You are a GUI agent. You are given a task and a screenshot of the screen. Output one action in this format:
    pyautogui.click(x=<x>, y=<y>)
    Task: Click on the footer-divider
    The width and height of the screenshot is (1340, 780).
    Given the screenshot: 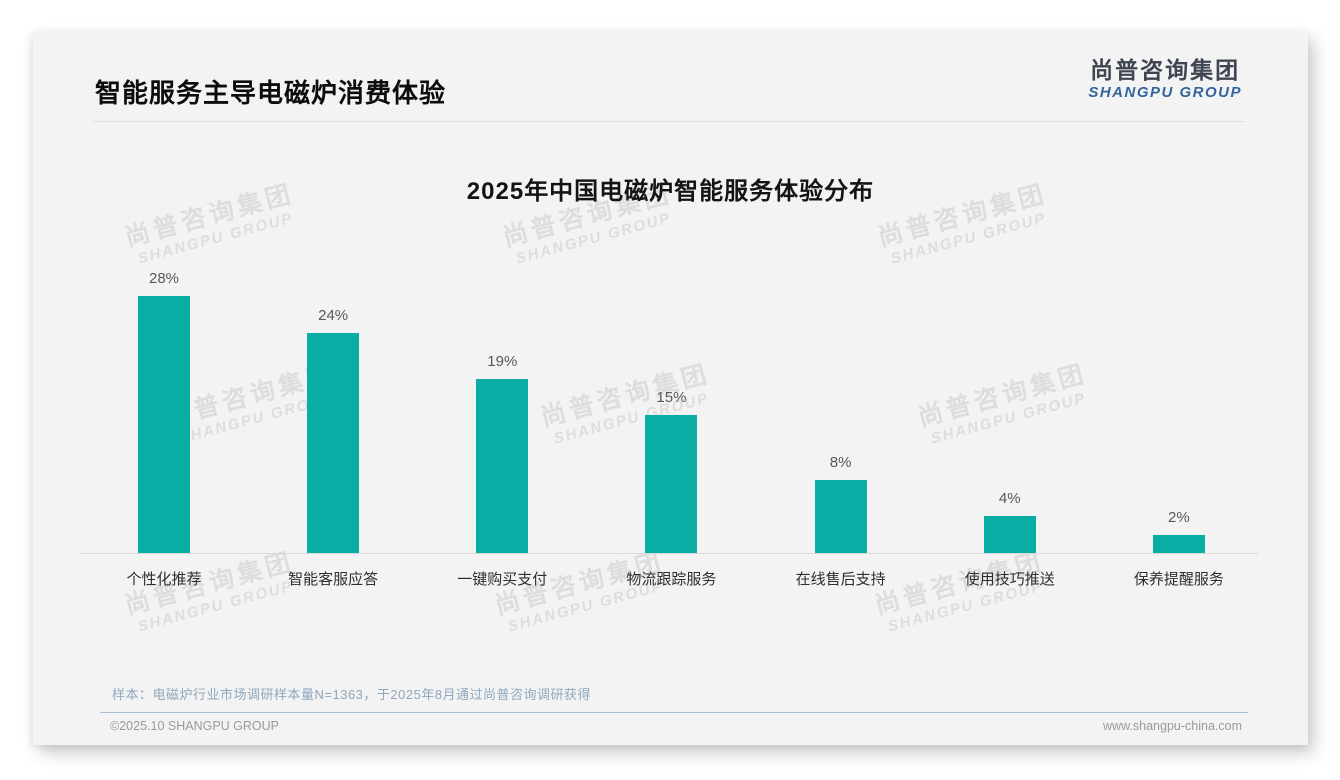 What is the action you would take?
    pyautogui.click(x=674, y=712)
    